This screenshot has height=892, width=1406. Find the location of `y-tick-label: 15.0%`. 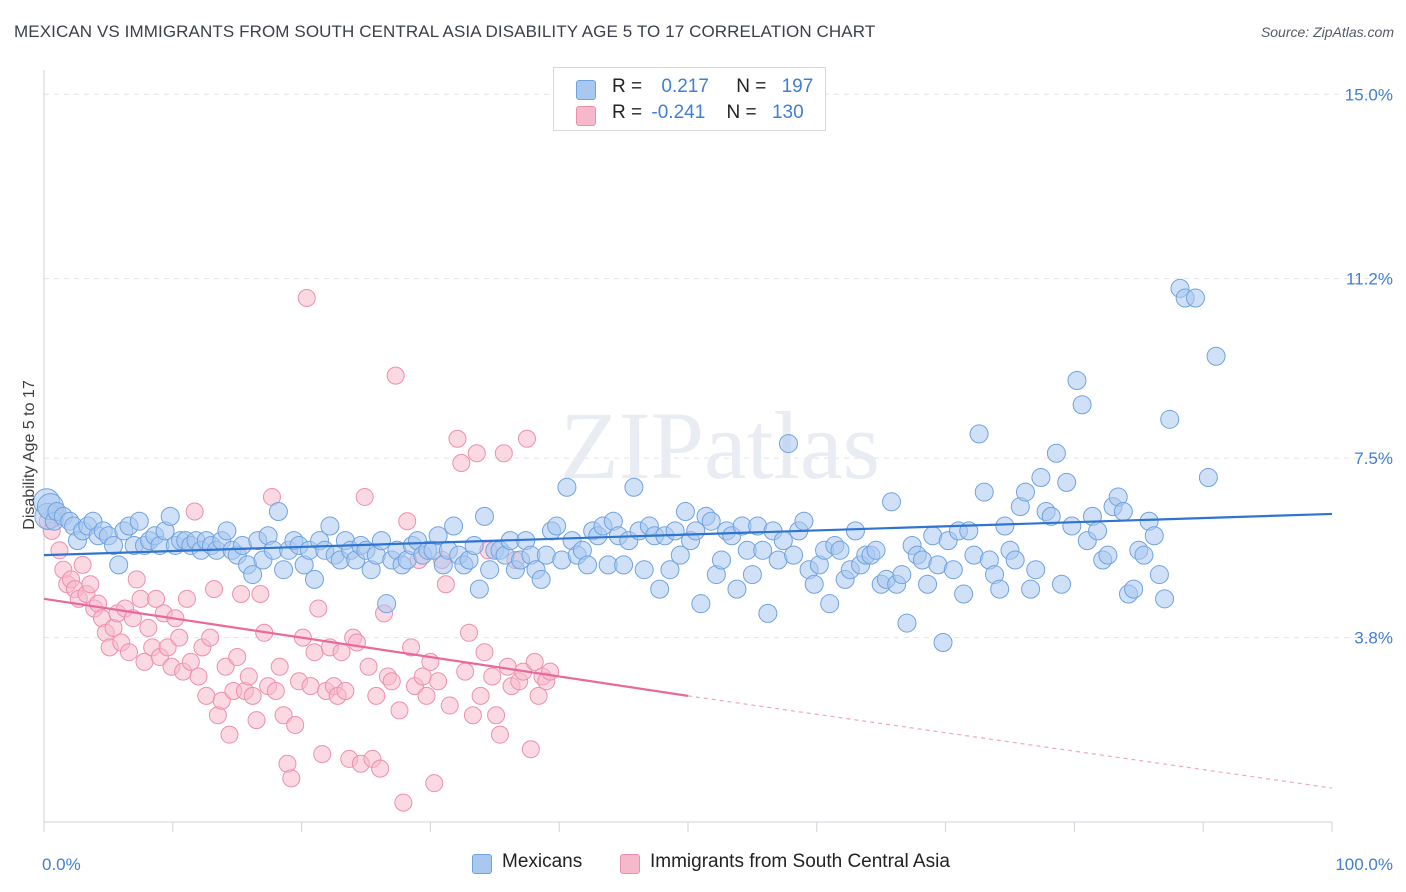

y-tick-label: 15.0% is located at coordinates (1369, 94).